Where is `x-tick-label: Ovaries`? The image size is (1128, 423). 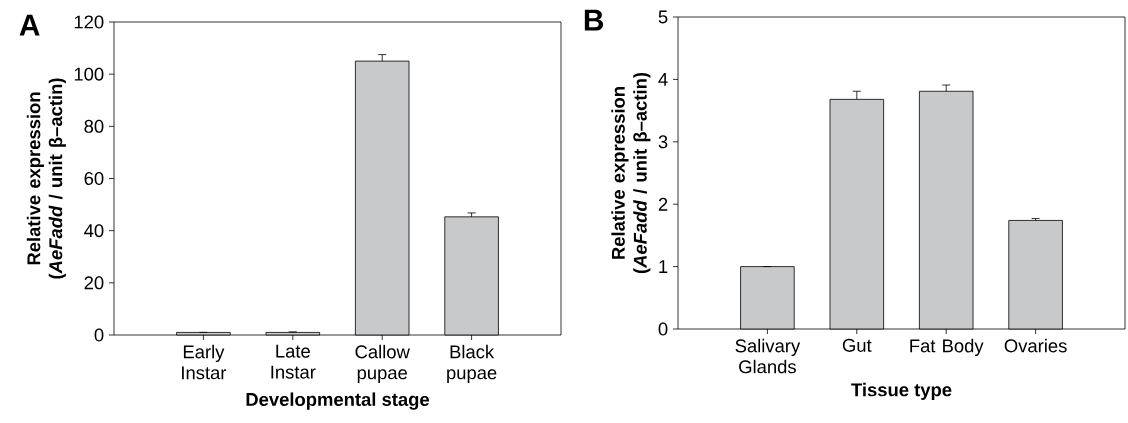
x-tick-label: Ovaries is located at coordinates (1035, 345).